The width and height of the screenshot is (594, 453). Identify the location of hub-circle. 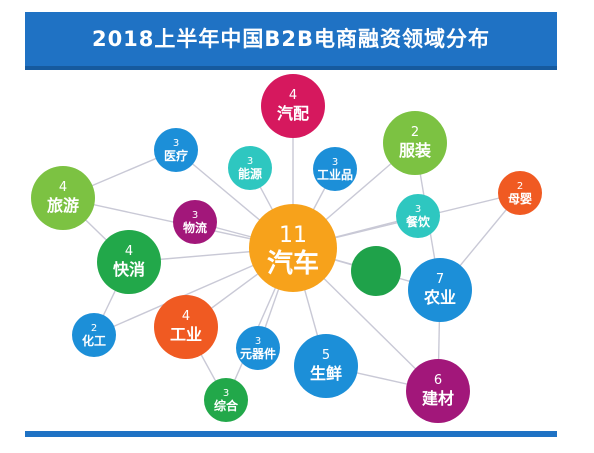
(293, 248).